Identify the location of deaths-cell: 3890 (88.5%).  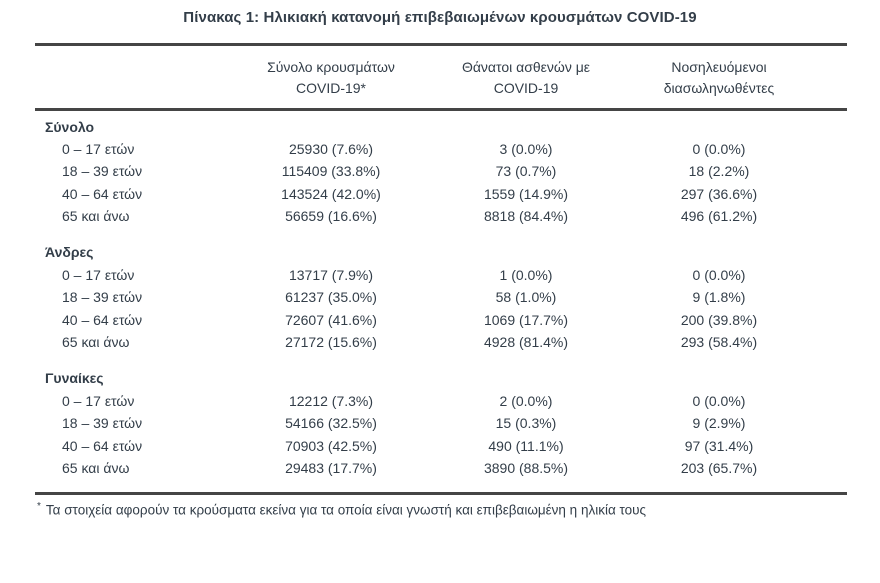
(526, 467).